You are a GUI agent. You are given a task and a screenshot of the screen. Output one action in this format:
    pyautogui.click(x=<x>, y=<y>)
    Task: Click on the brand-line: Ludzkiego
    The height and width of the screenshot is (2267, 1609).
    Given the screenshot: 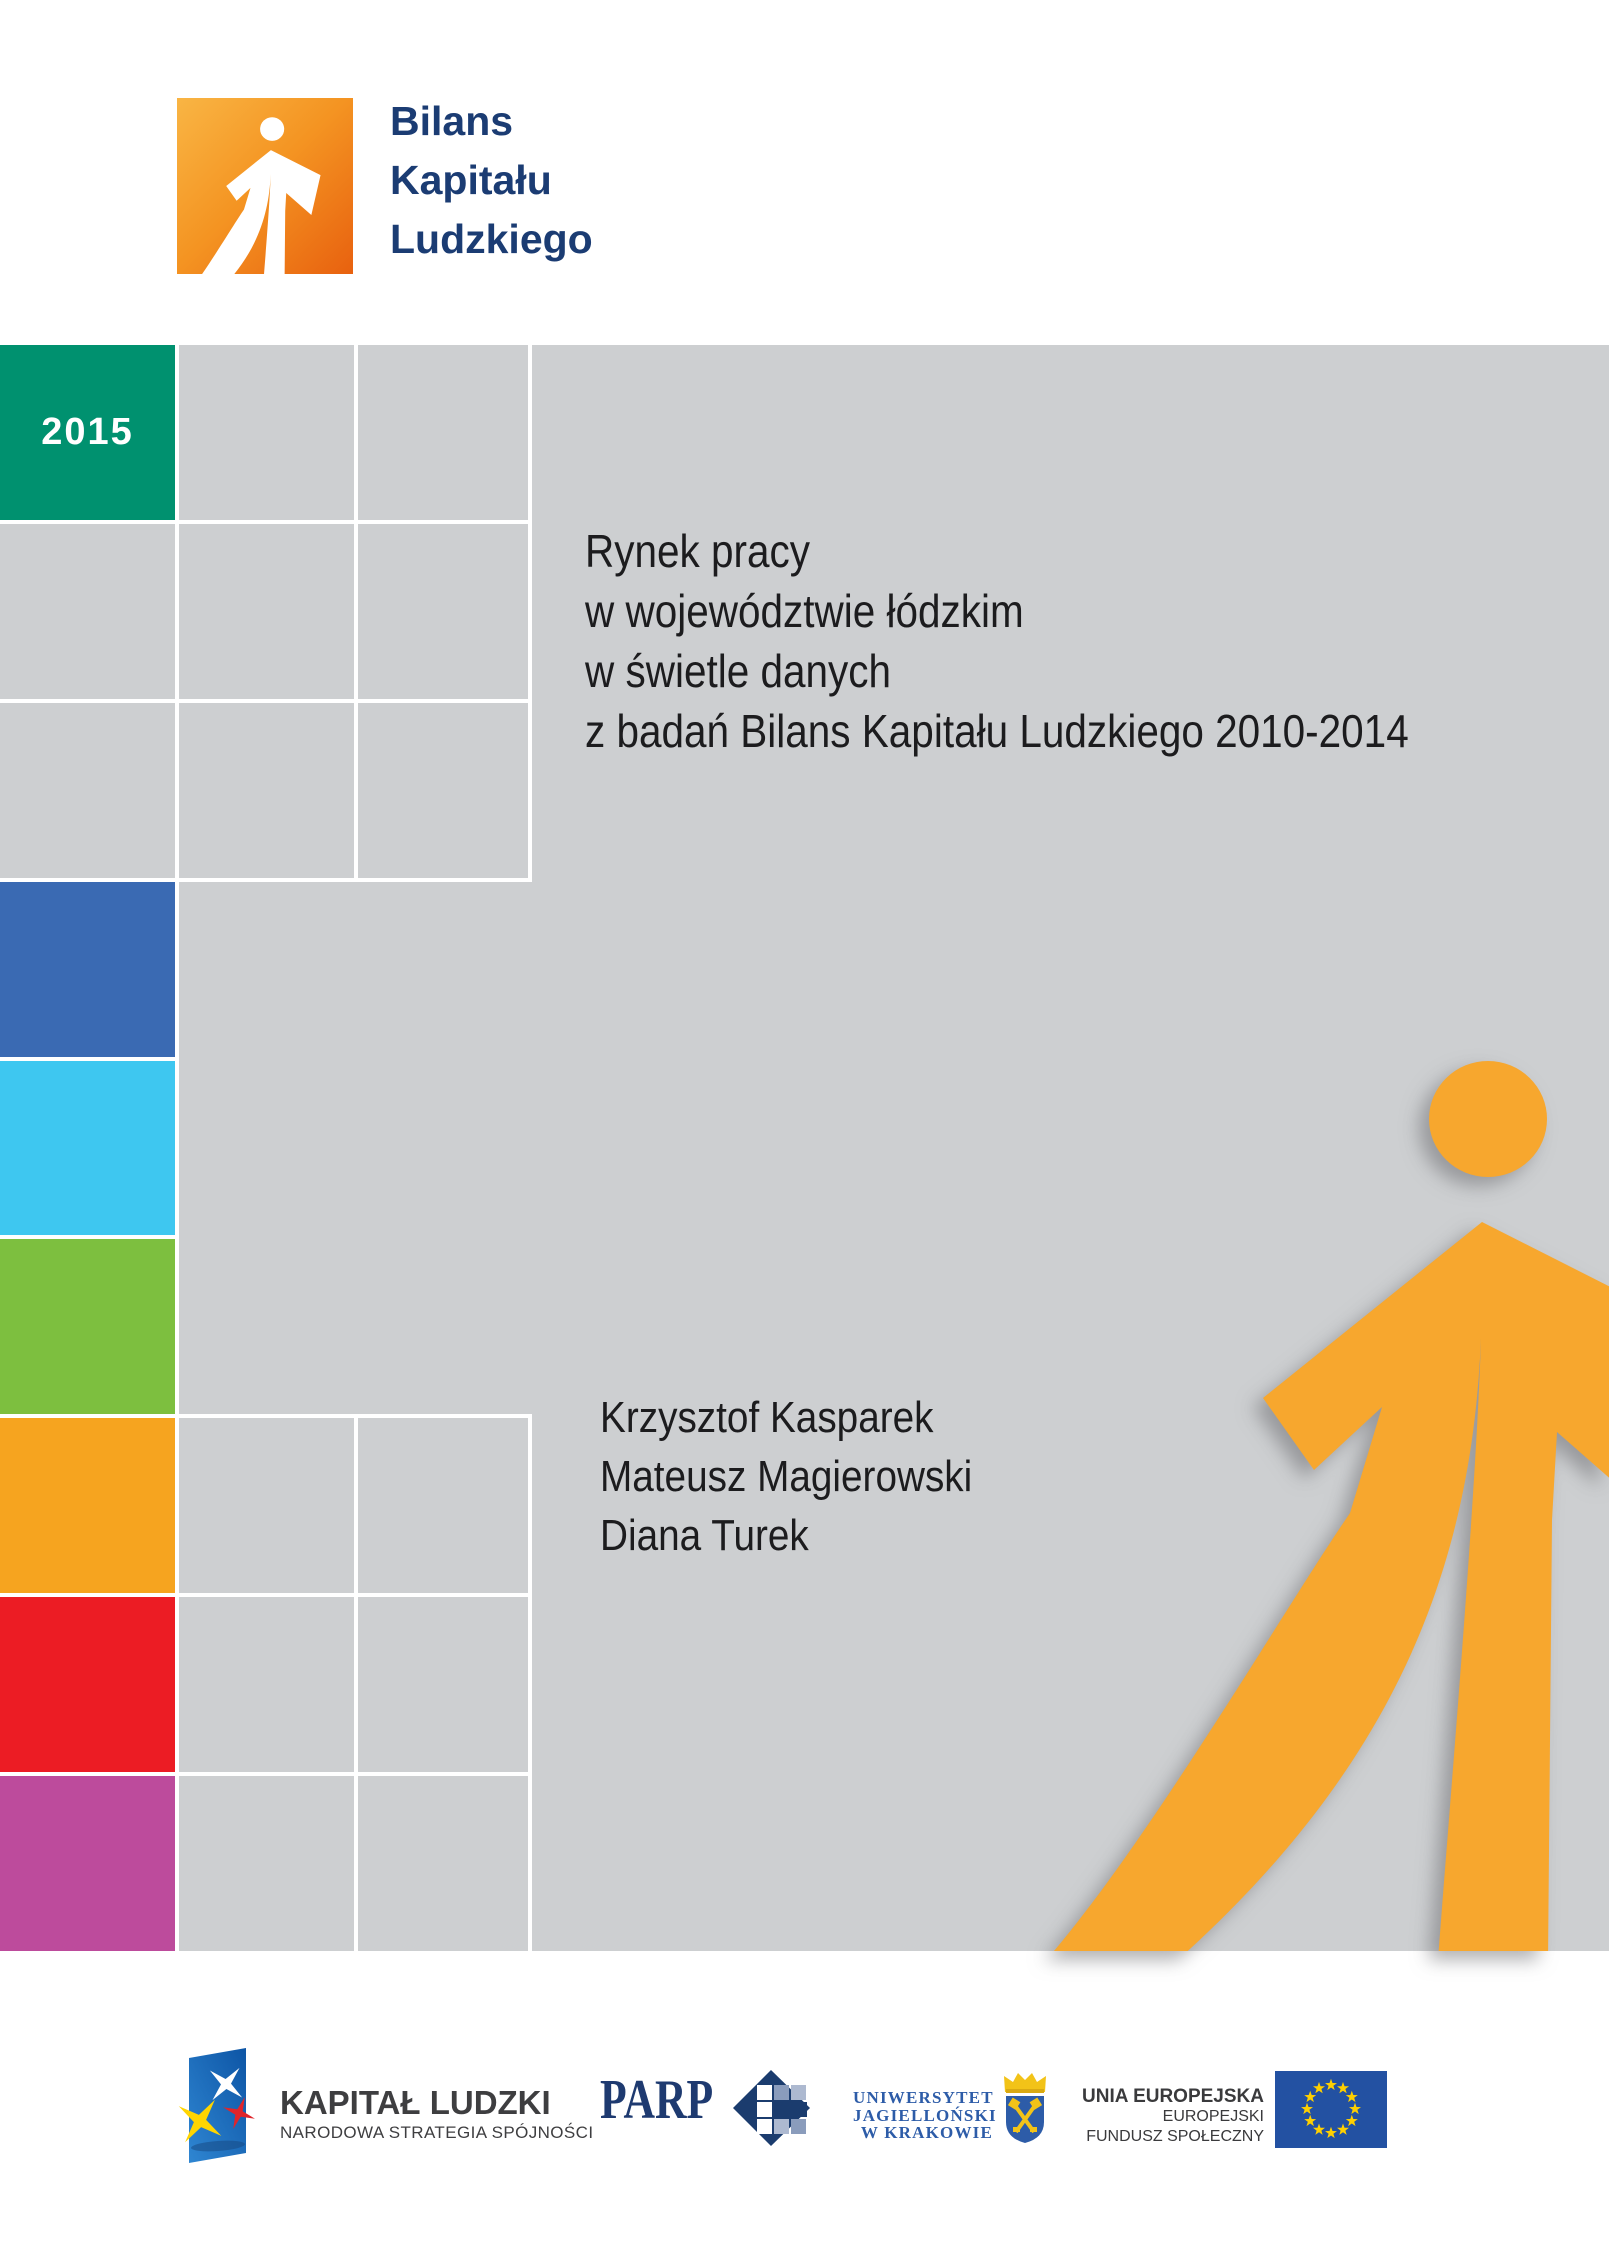 What is the action you would take?
    pyautogui.click(x=491, y=239)
    